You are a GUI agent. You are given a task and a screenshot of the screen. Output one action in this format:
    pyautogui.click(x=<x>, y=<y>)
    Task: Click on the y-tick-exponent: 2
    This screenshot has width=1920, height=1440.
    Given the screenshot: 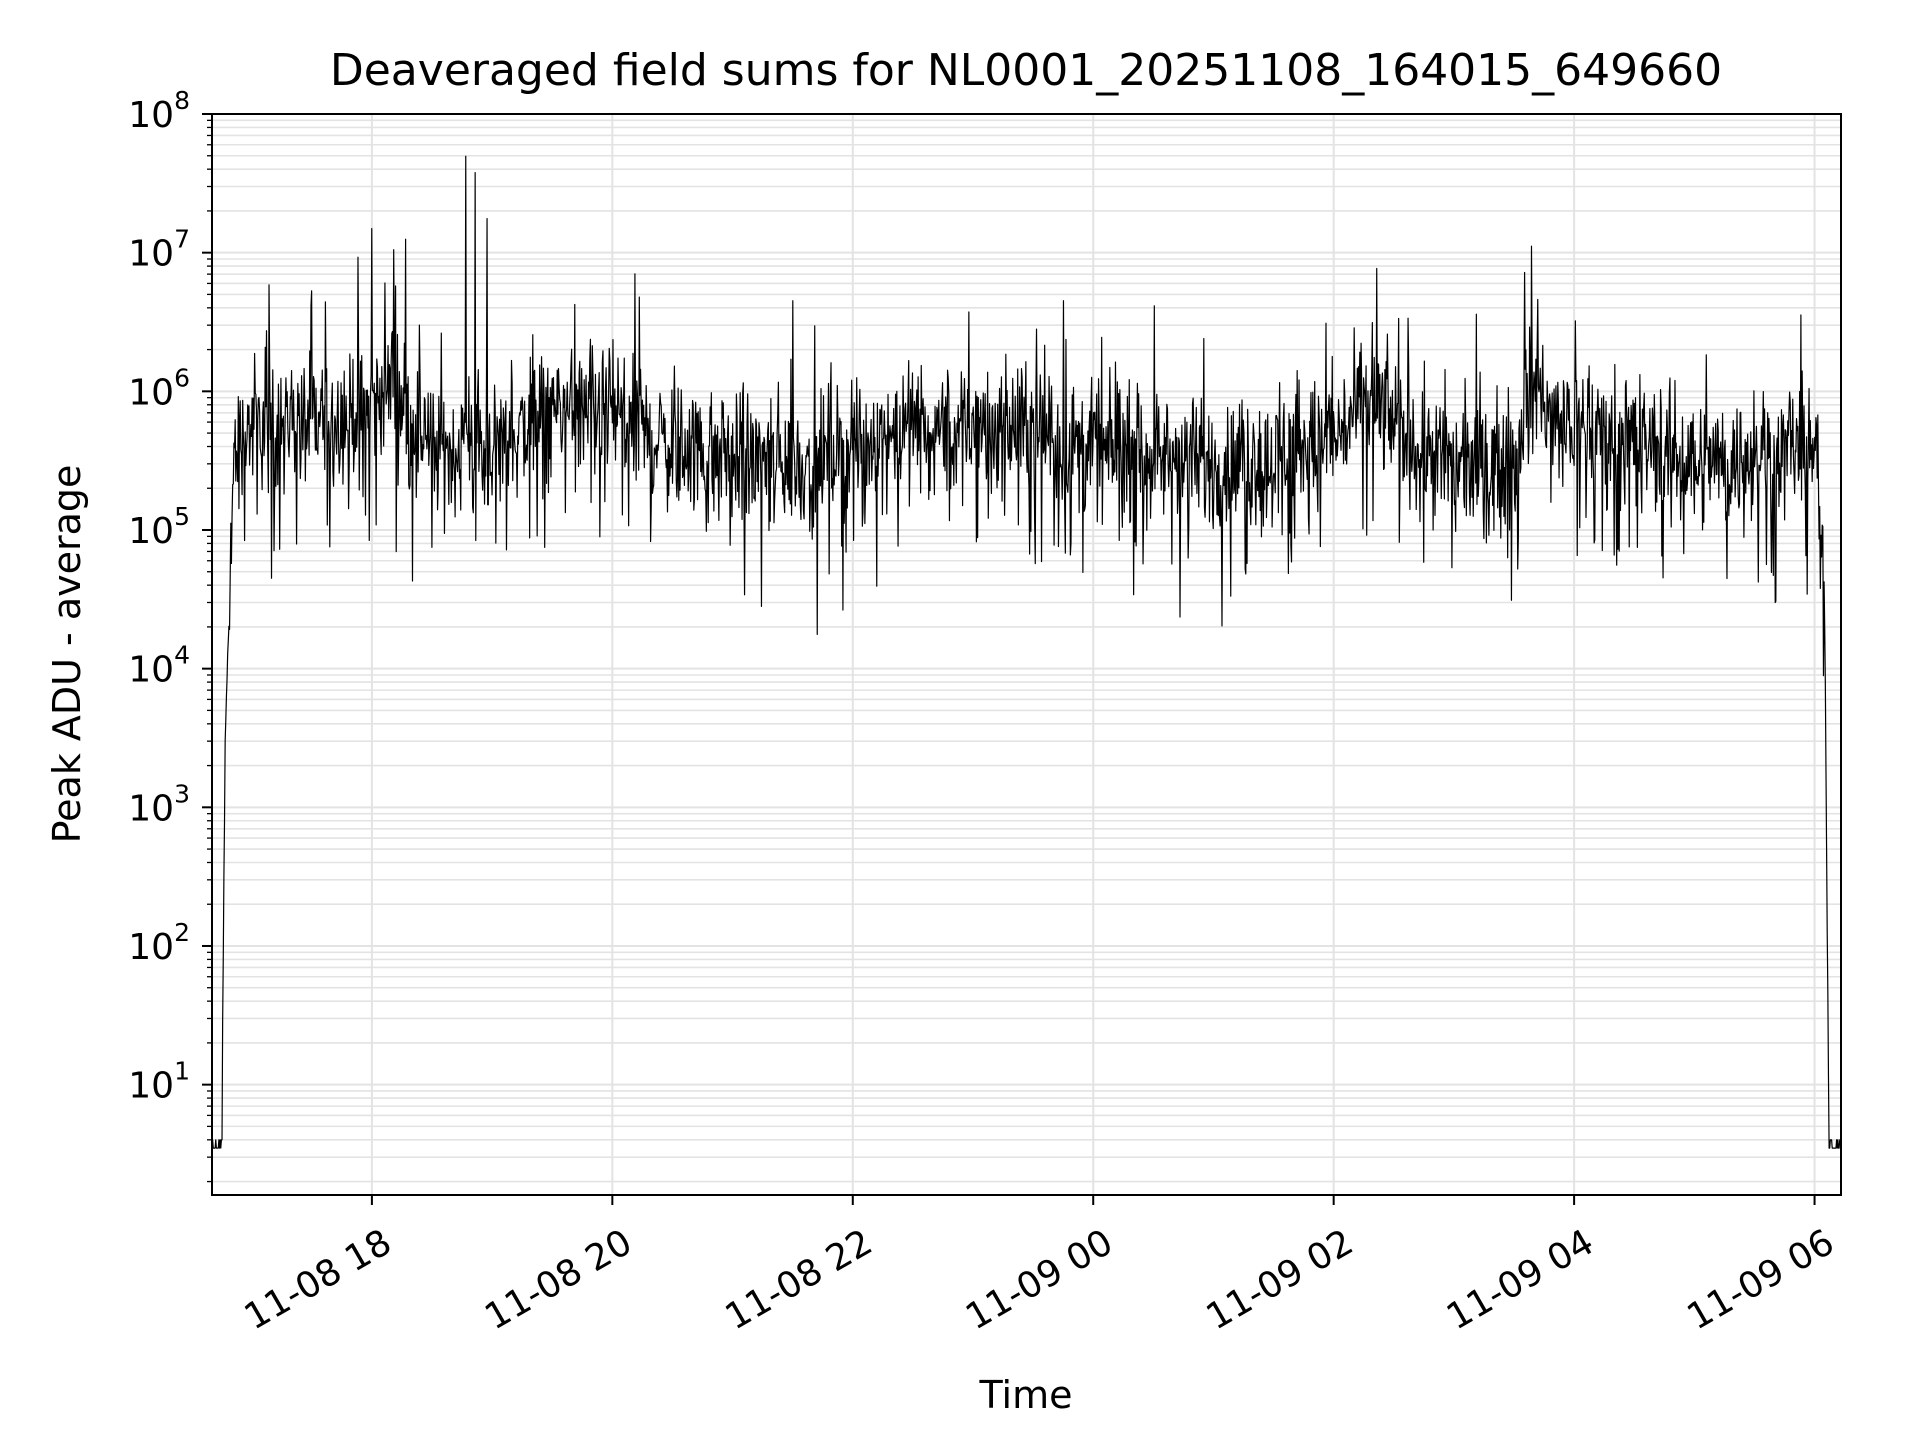 What is the action you would take?
    pyautogui.click(x=182, y=932)
    